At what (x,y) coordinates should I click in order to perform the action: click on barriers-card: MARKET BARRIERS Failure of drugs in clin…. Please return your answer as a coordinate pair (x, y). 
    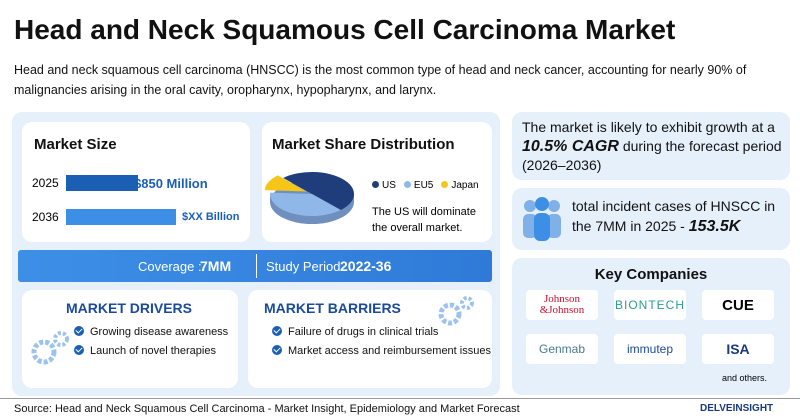
    Looking at the image, I should click on (370, 339).